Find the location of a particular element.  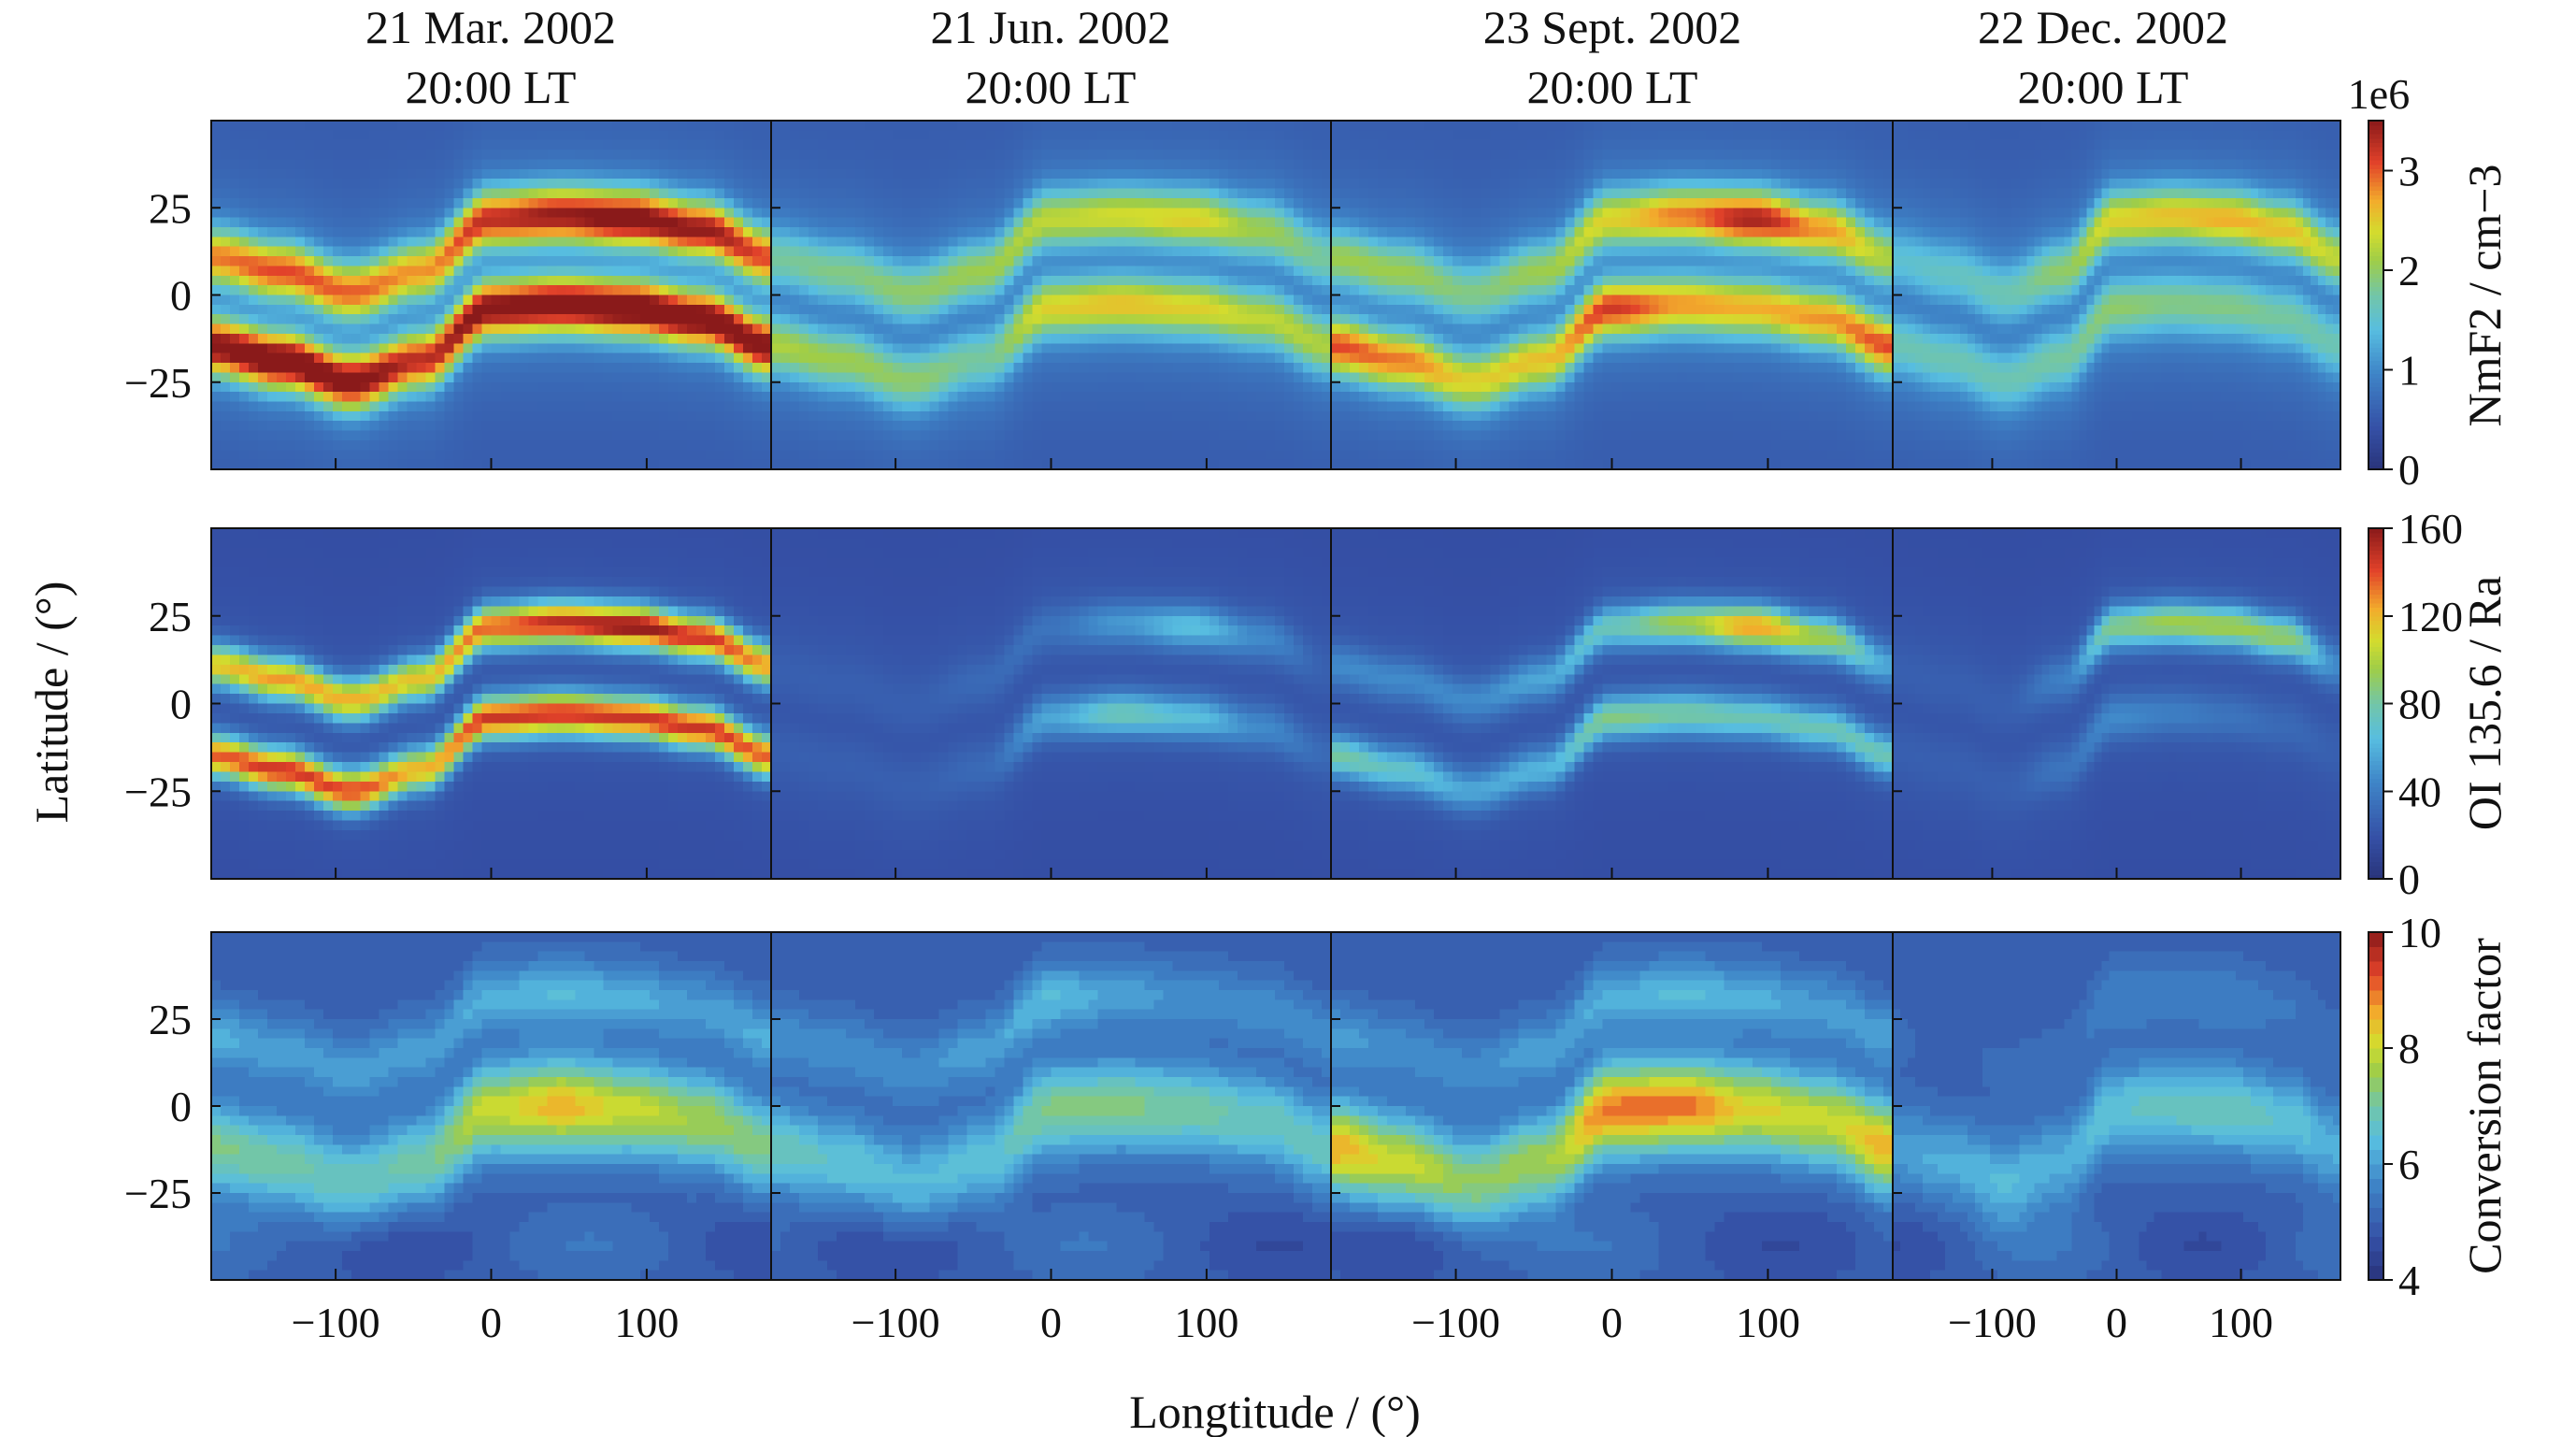

column-title-2-date: 21 Jun. 2002 is located at coordinates (1051, 27).